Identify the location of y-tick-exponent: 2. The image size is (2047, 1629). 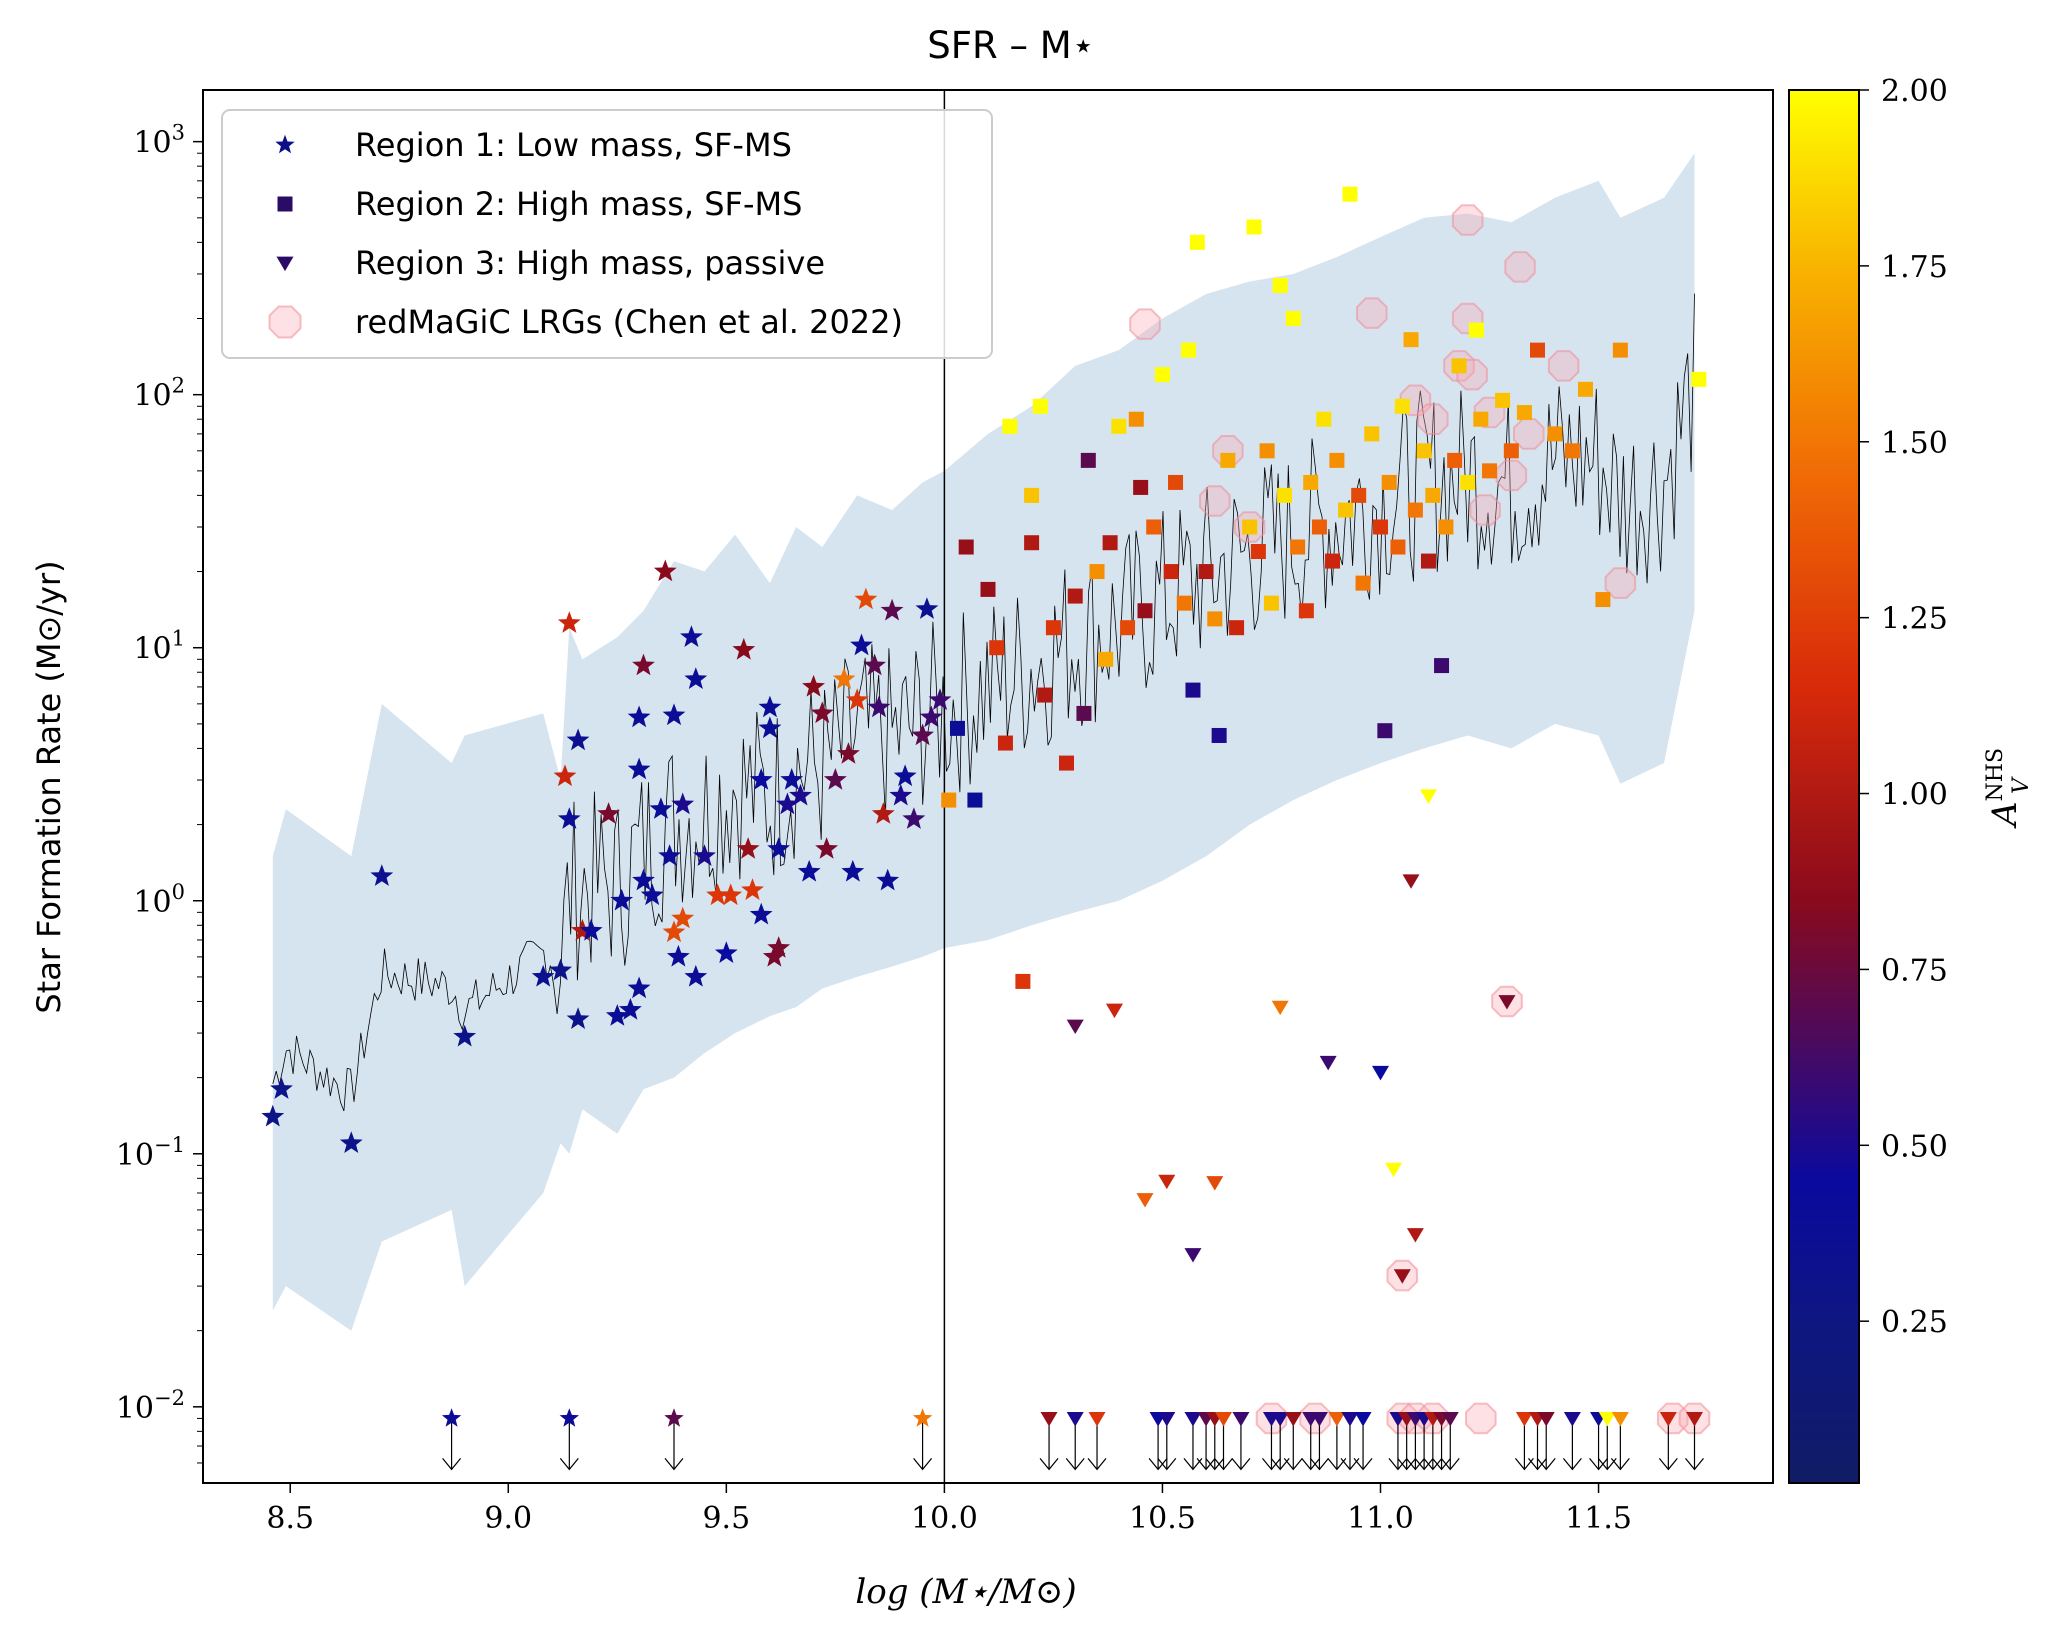
(178, 386).